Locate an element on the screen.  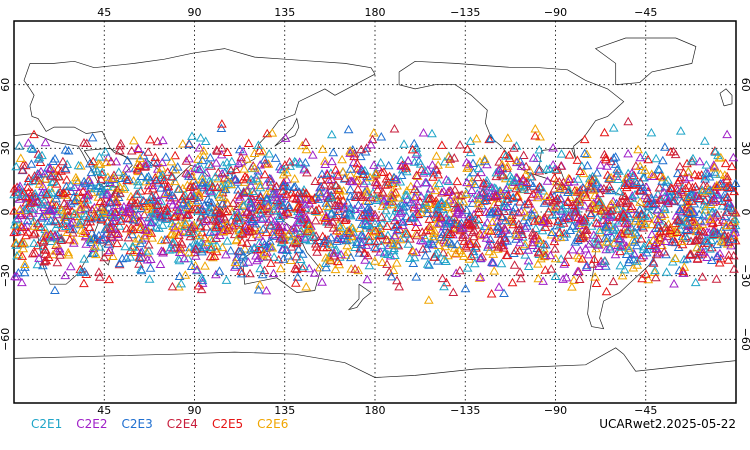
lon-tick-label-top: 135 is located at coordinates (284, 12).